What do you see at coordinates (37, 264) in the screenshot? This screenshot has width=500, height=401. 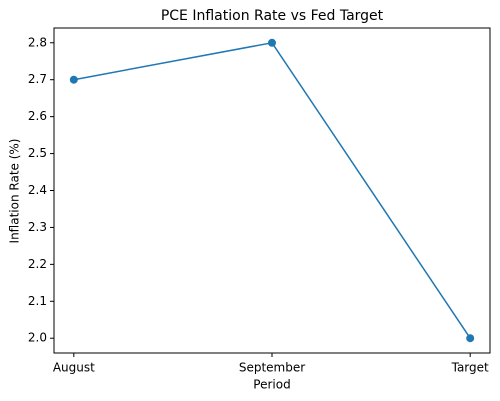 I see `y-tick-label: 2.2` at bounding box center [37, 264].